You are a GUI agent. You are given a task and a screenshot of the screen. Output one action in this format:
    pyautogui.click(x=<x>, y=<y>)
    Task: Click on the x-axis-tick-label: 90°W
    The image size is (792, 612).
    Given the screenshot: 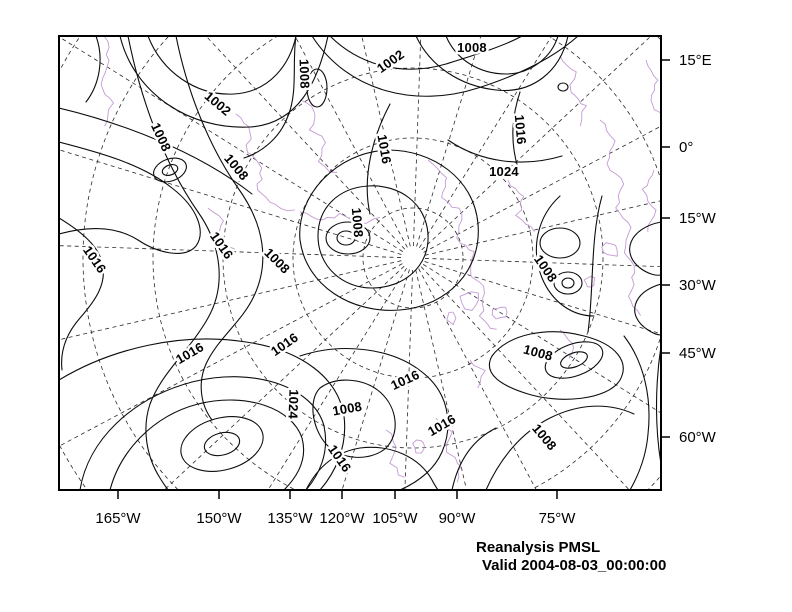 What is the action you would take?
    pyautogui.click(x=458, y=518)
    